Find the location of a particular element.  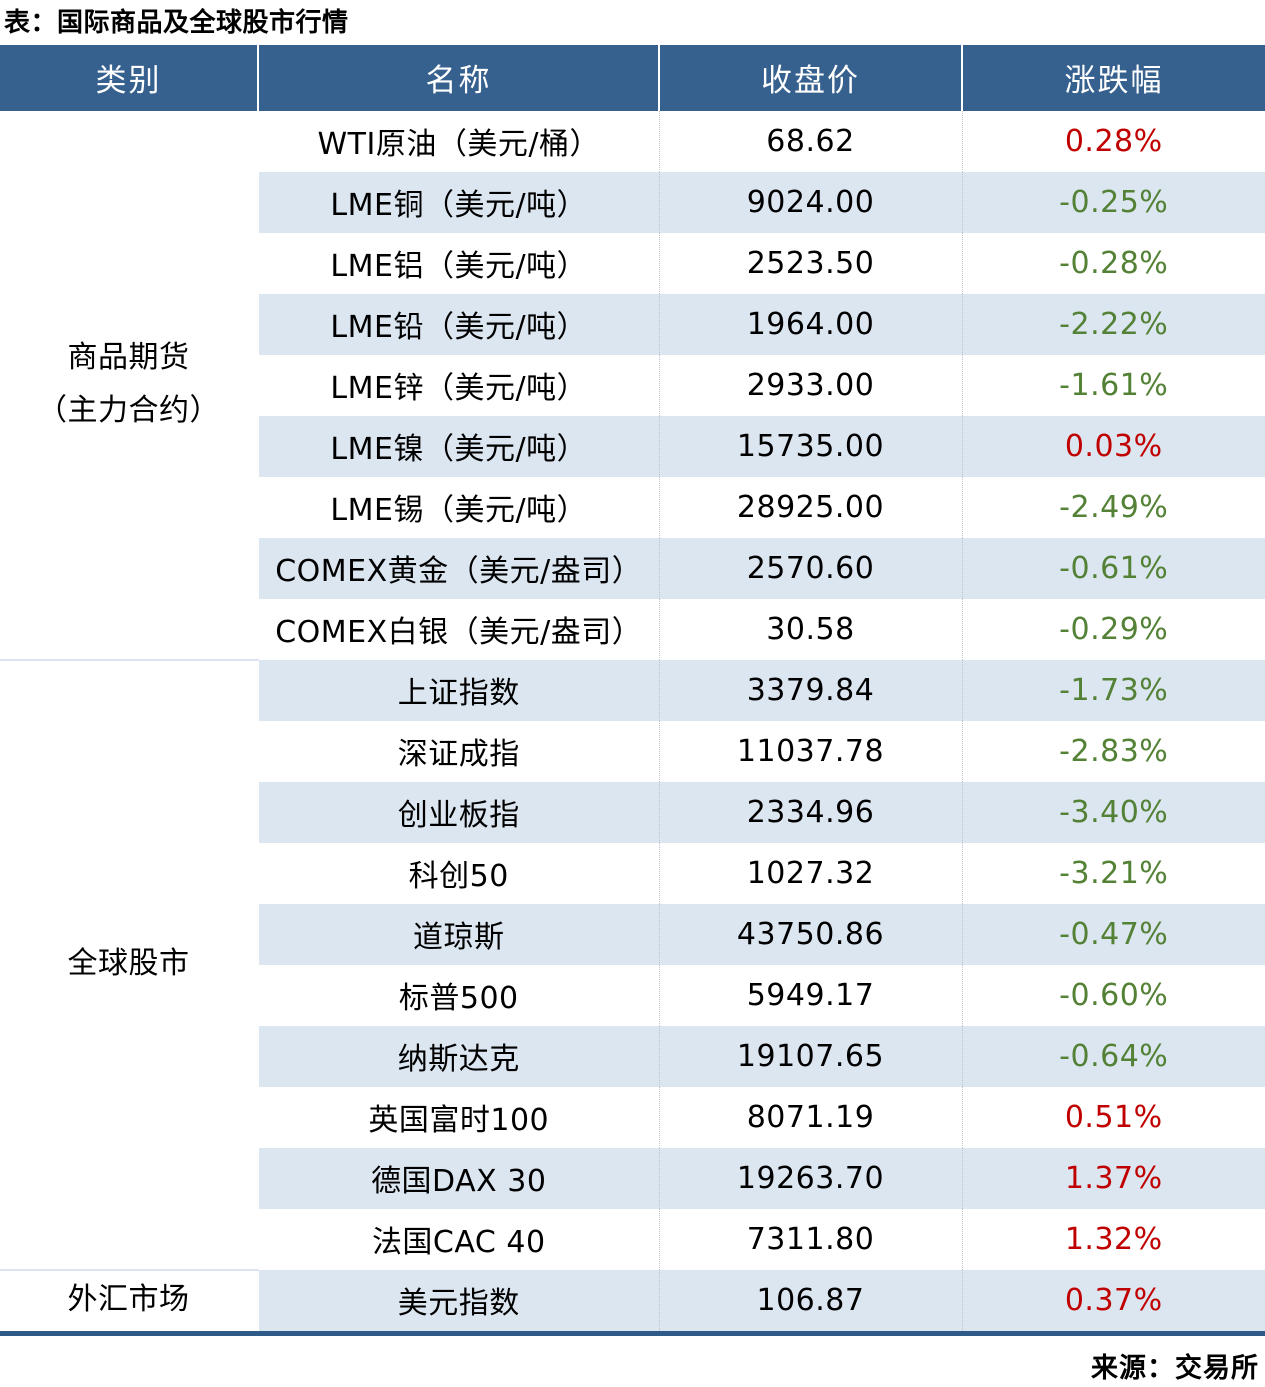

change-percent: 0.51% is located at coordinates (1113, 1117).